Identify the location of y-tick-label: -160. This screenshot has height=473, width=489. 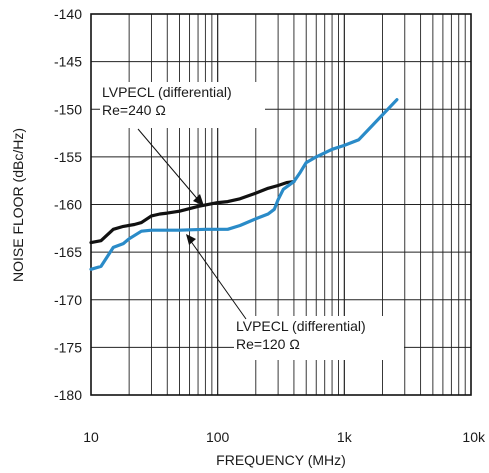
(68, 205).